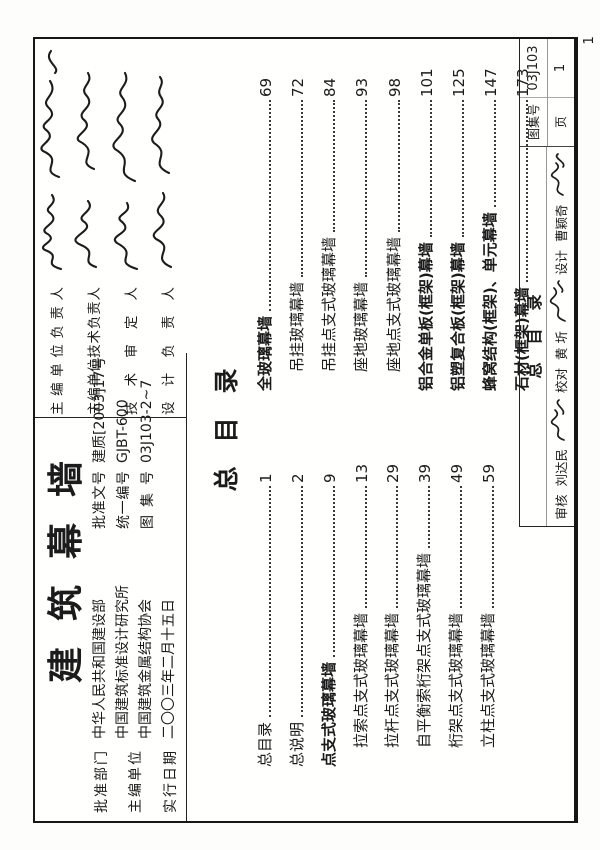  I want to click on toc-entry-page: 59, so click(488, 473).